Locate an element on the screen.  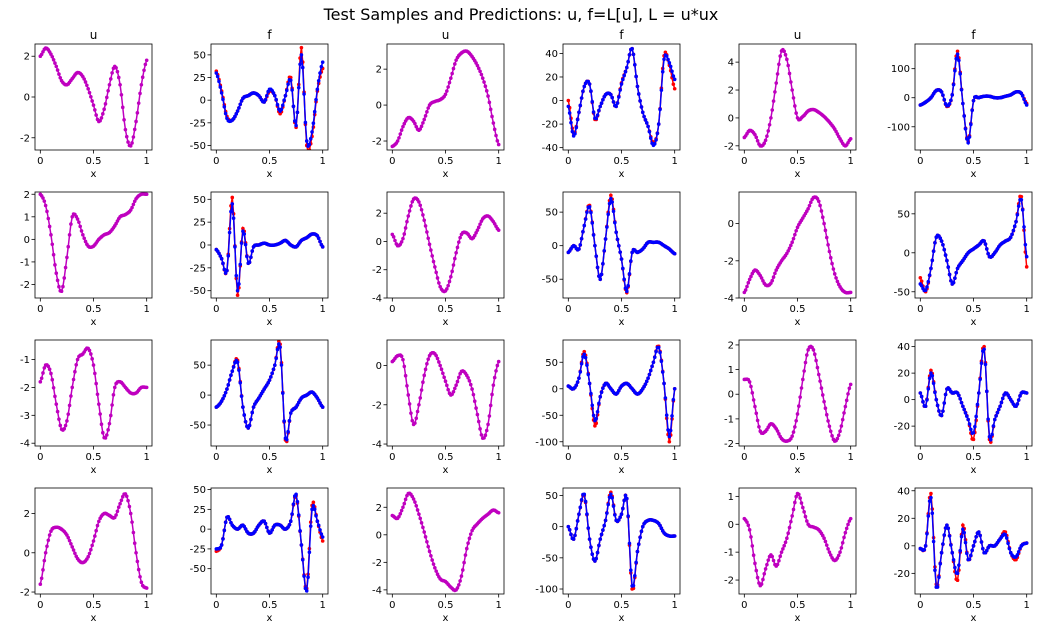
x-tick-label: 1 is located at coordinates (146, 309).